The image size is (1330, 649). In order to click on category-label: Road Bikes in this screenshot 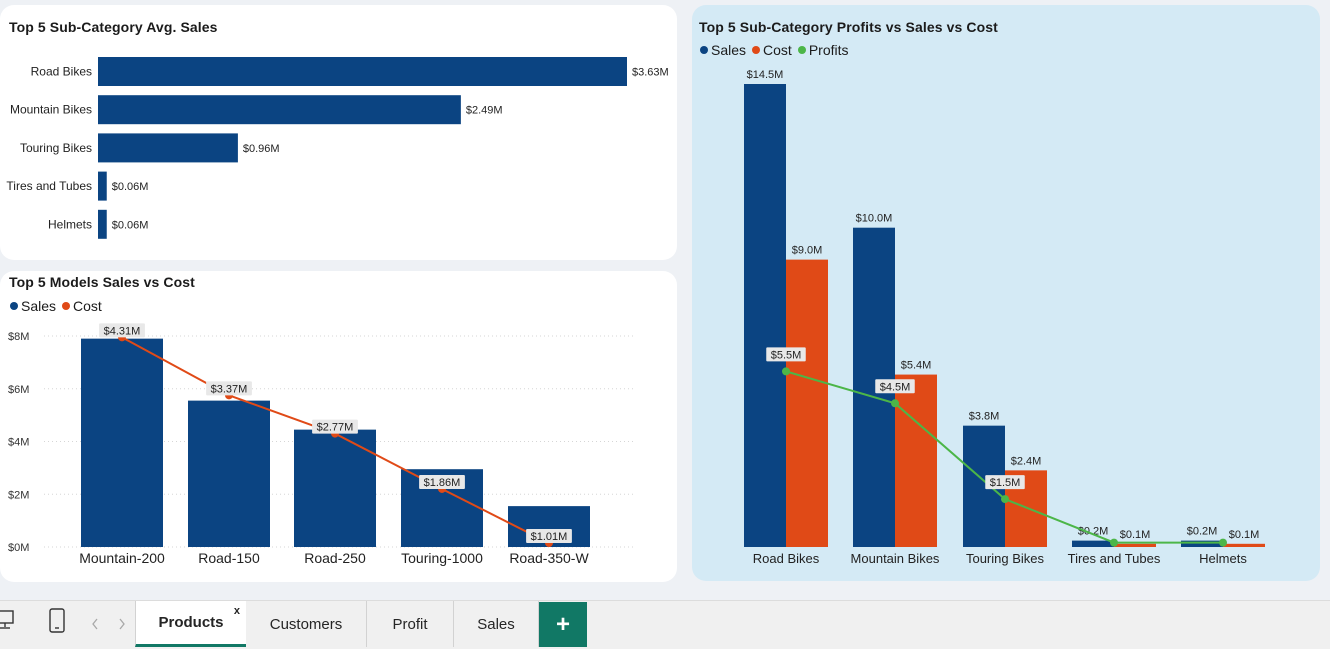, I will do `click(61, 72)`.